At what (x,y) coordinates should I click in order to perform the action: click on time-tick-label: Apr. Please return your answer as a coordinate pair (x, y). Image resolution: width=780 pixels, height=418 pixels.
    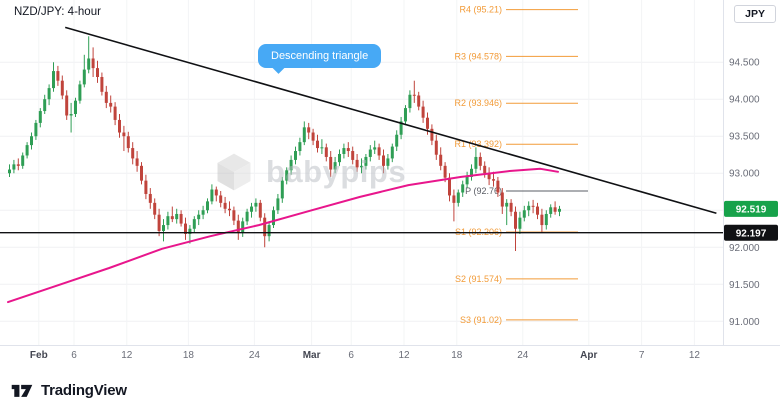
    Looking at the image, I should click on (588, 355).